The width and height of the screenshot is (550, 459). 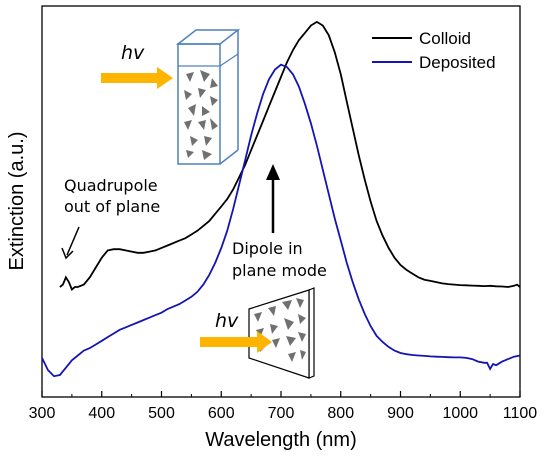 What do you see at coordinates (267, 248) in the screenshot?
I see `dipole-annotation-line1: Dipole in` at bounding box center [267, 248].